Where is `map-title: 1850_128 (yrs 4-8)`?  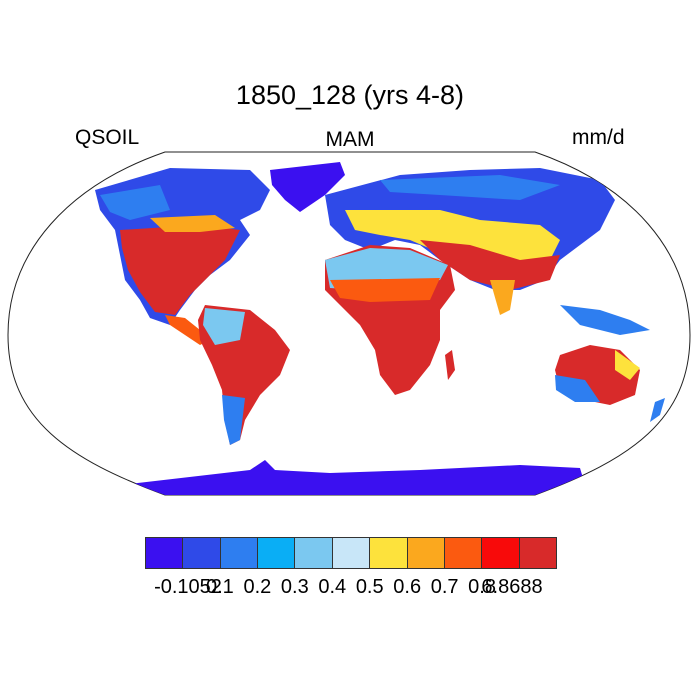
map-title: 1850_128 (yrs 4-8) is located at coordinates (350, 95).